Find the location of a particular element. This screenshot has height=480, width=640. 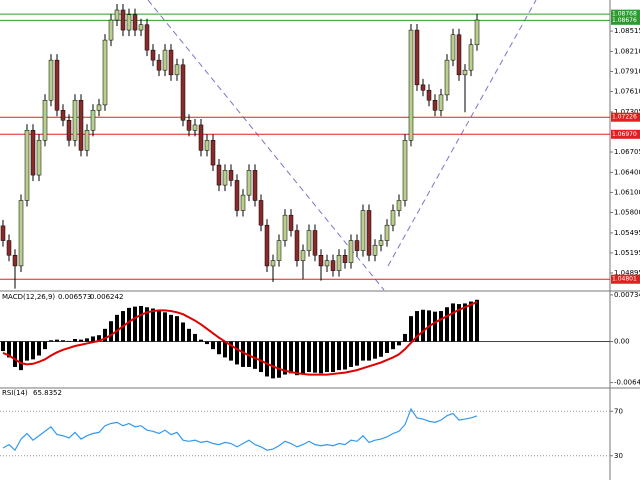

y-tick-label: 1.04895 is located at coordinates (627, 273).